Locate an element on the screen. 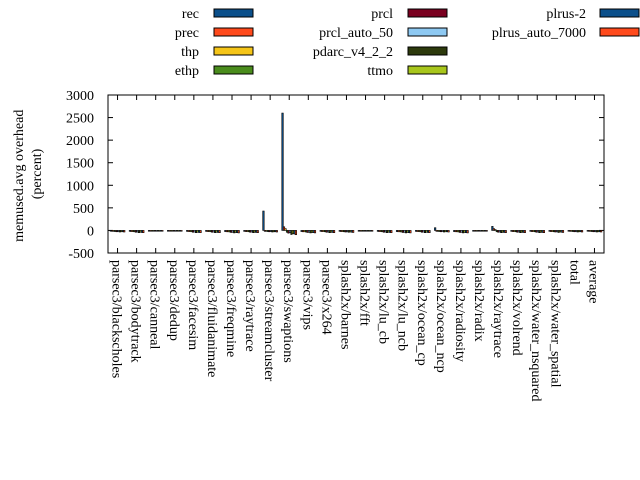 This screenshot has width=640, height=480. y-tick-label: 0 is located at coordinates (90, 231).